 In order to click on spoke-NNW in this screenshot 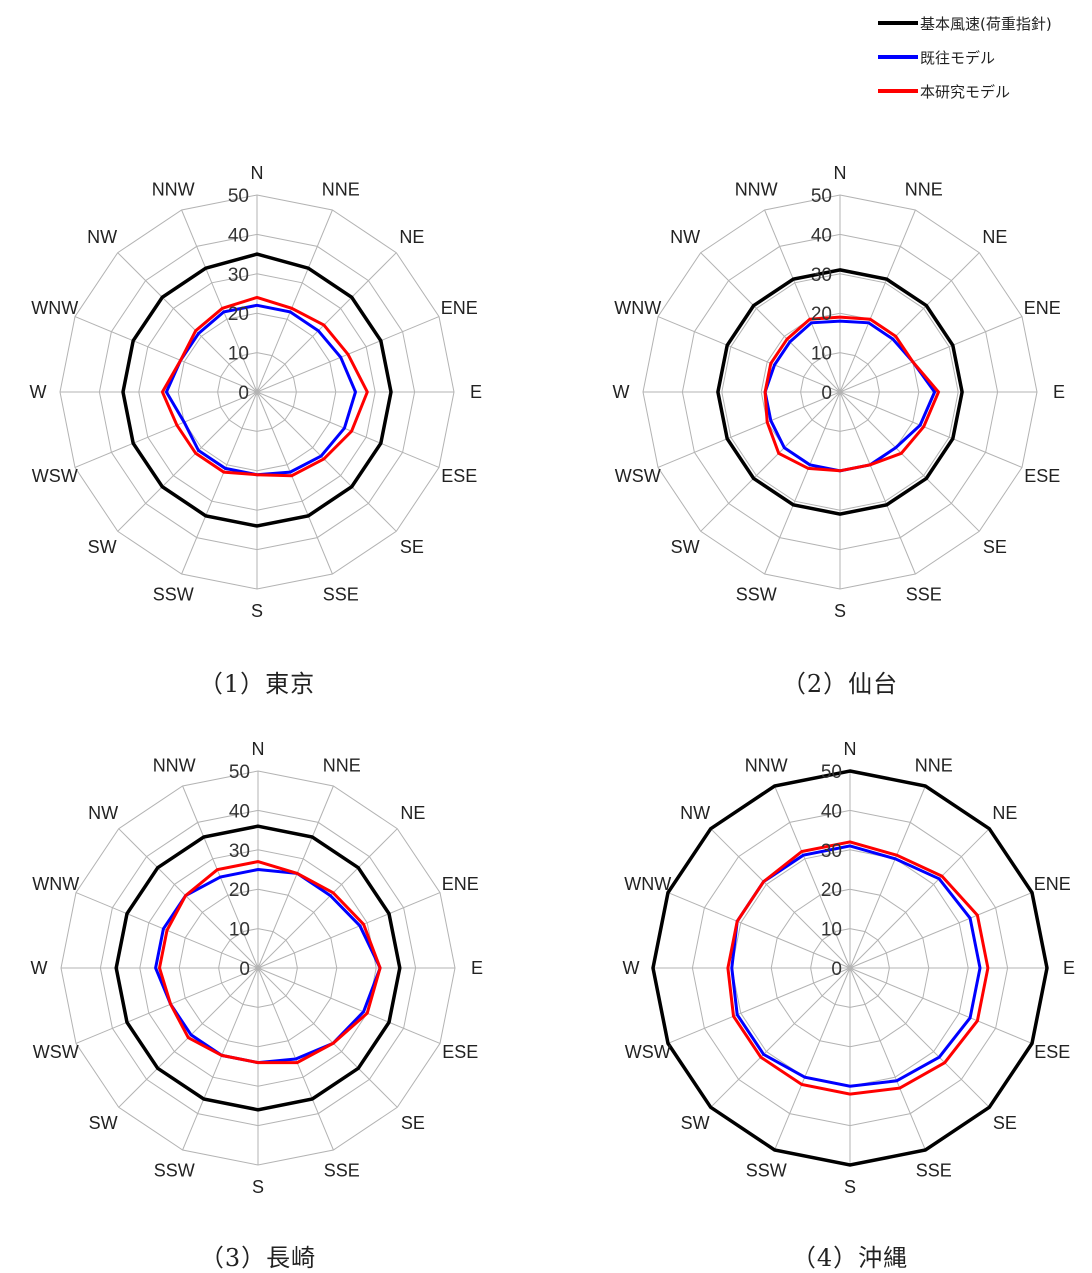, I will do `click(219, 301)`.